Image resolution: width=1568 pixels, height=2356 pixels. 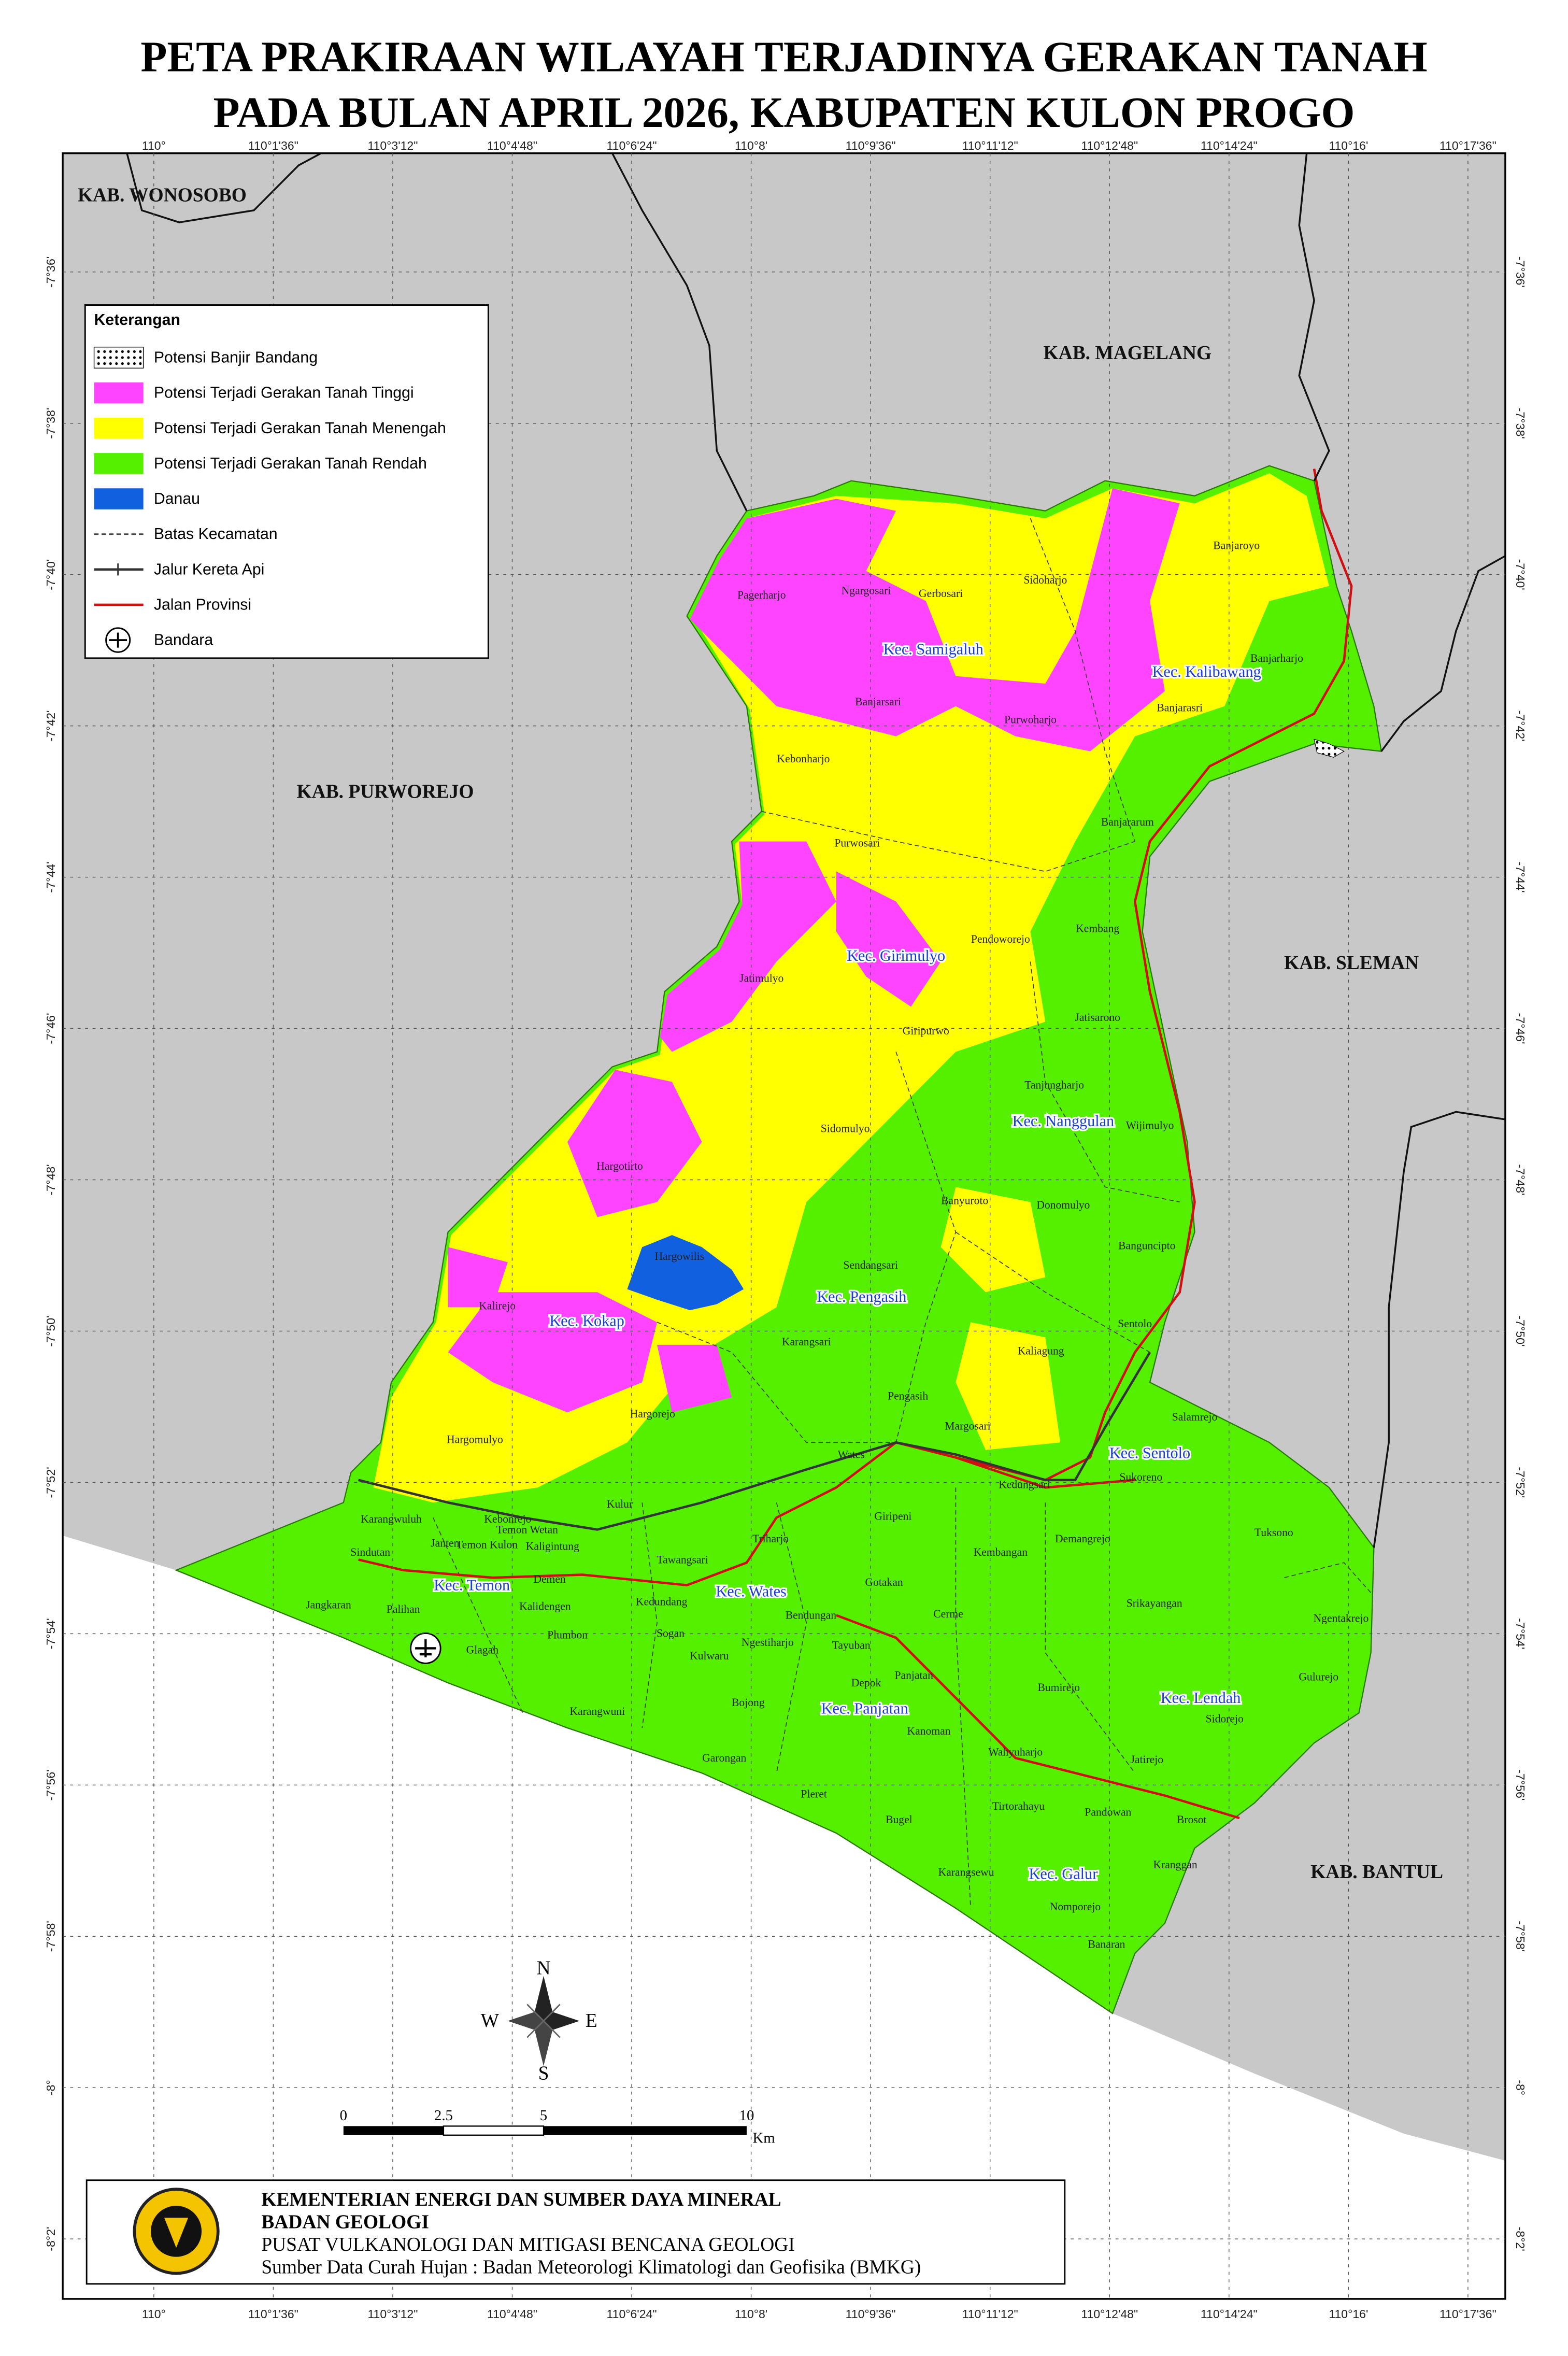 What do you see at coordinates (273, 145) in the screenshot?
I see `longitude-label: 110°1'36"` at bounding box center [273, 145].